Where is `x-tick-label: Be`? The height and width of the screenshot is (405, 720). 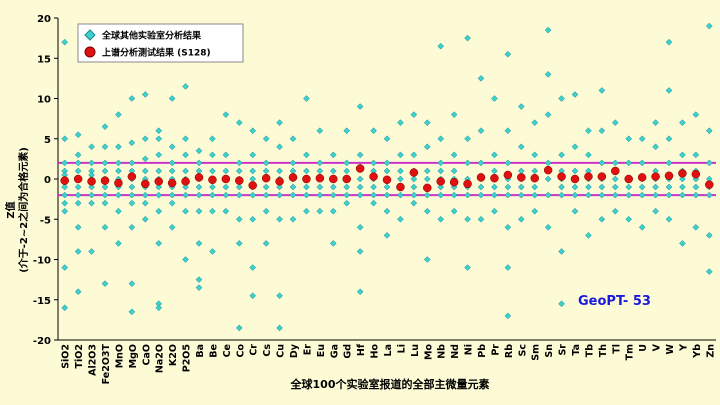
x-tick-label: Be is located at coordinates (213, 351).